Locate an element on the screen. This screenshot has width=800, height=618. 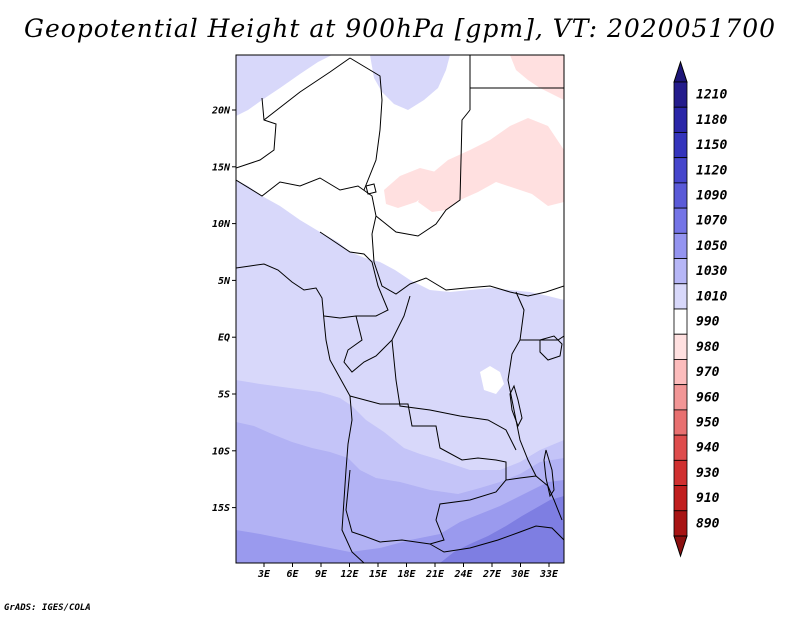
border-central is located at coordinates (467, 203).